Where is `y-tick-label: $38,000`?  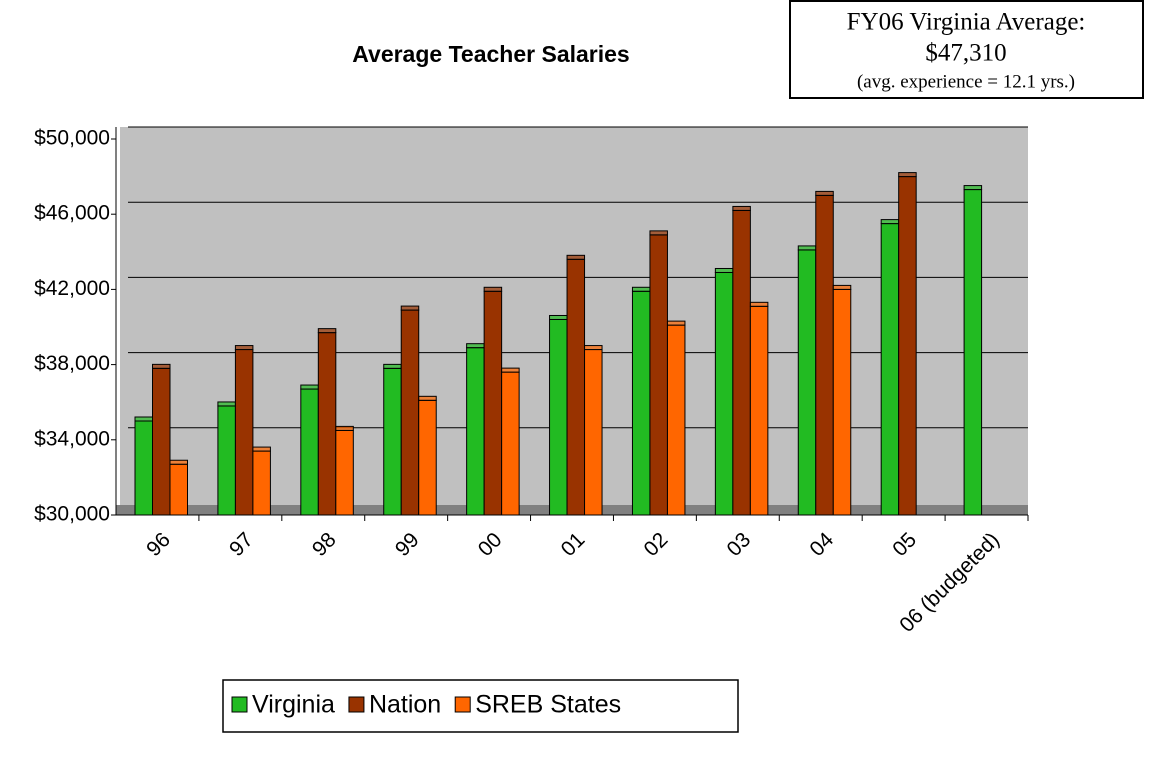
y-tick-label: $38,000 is located at coordinates (72, 363).